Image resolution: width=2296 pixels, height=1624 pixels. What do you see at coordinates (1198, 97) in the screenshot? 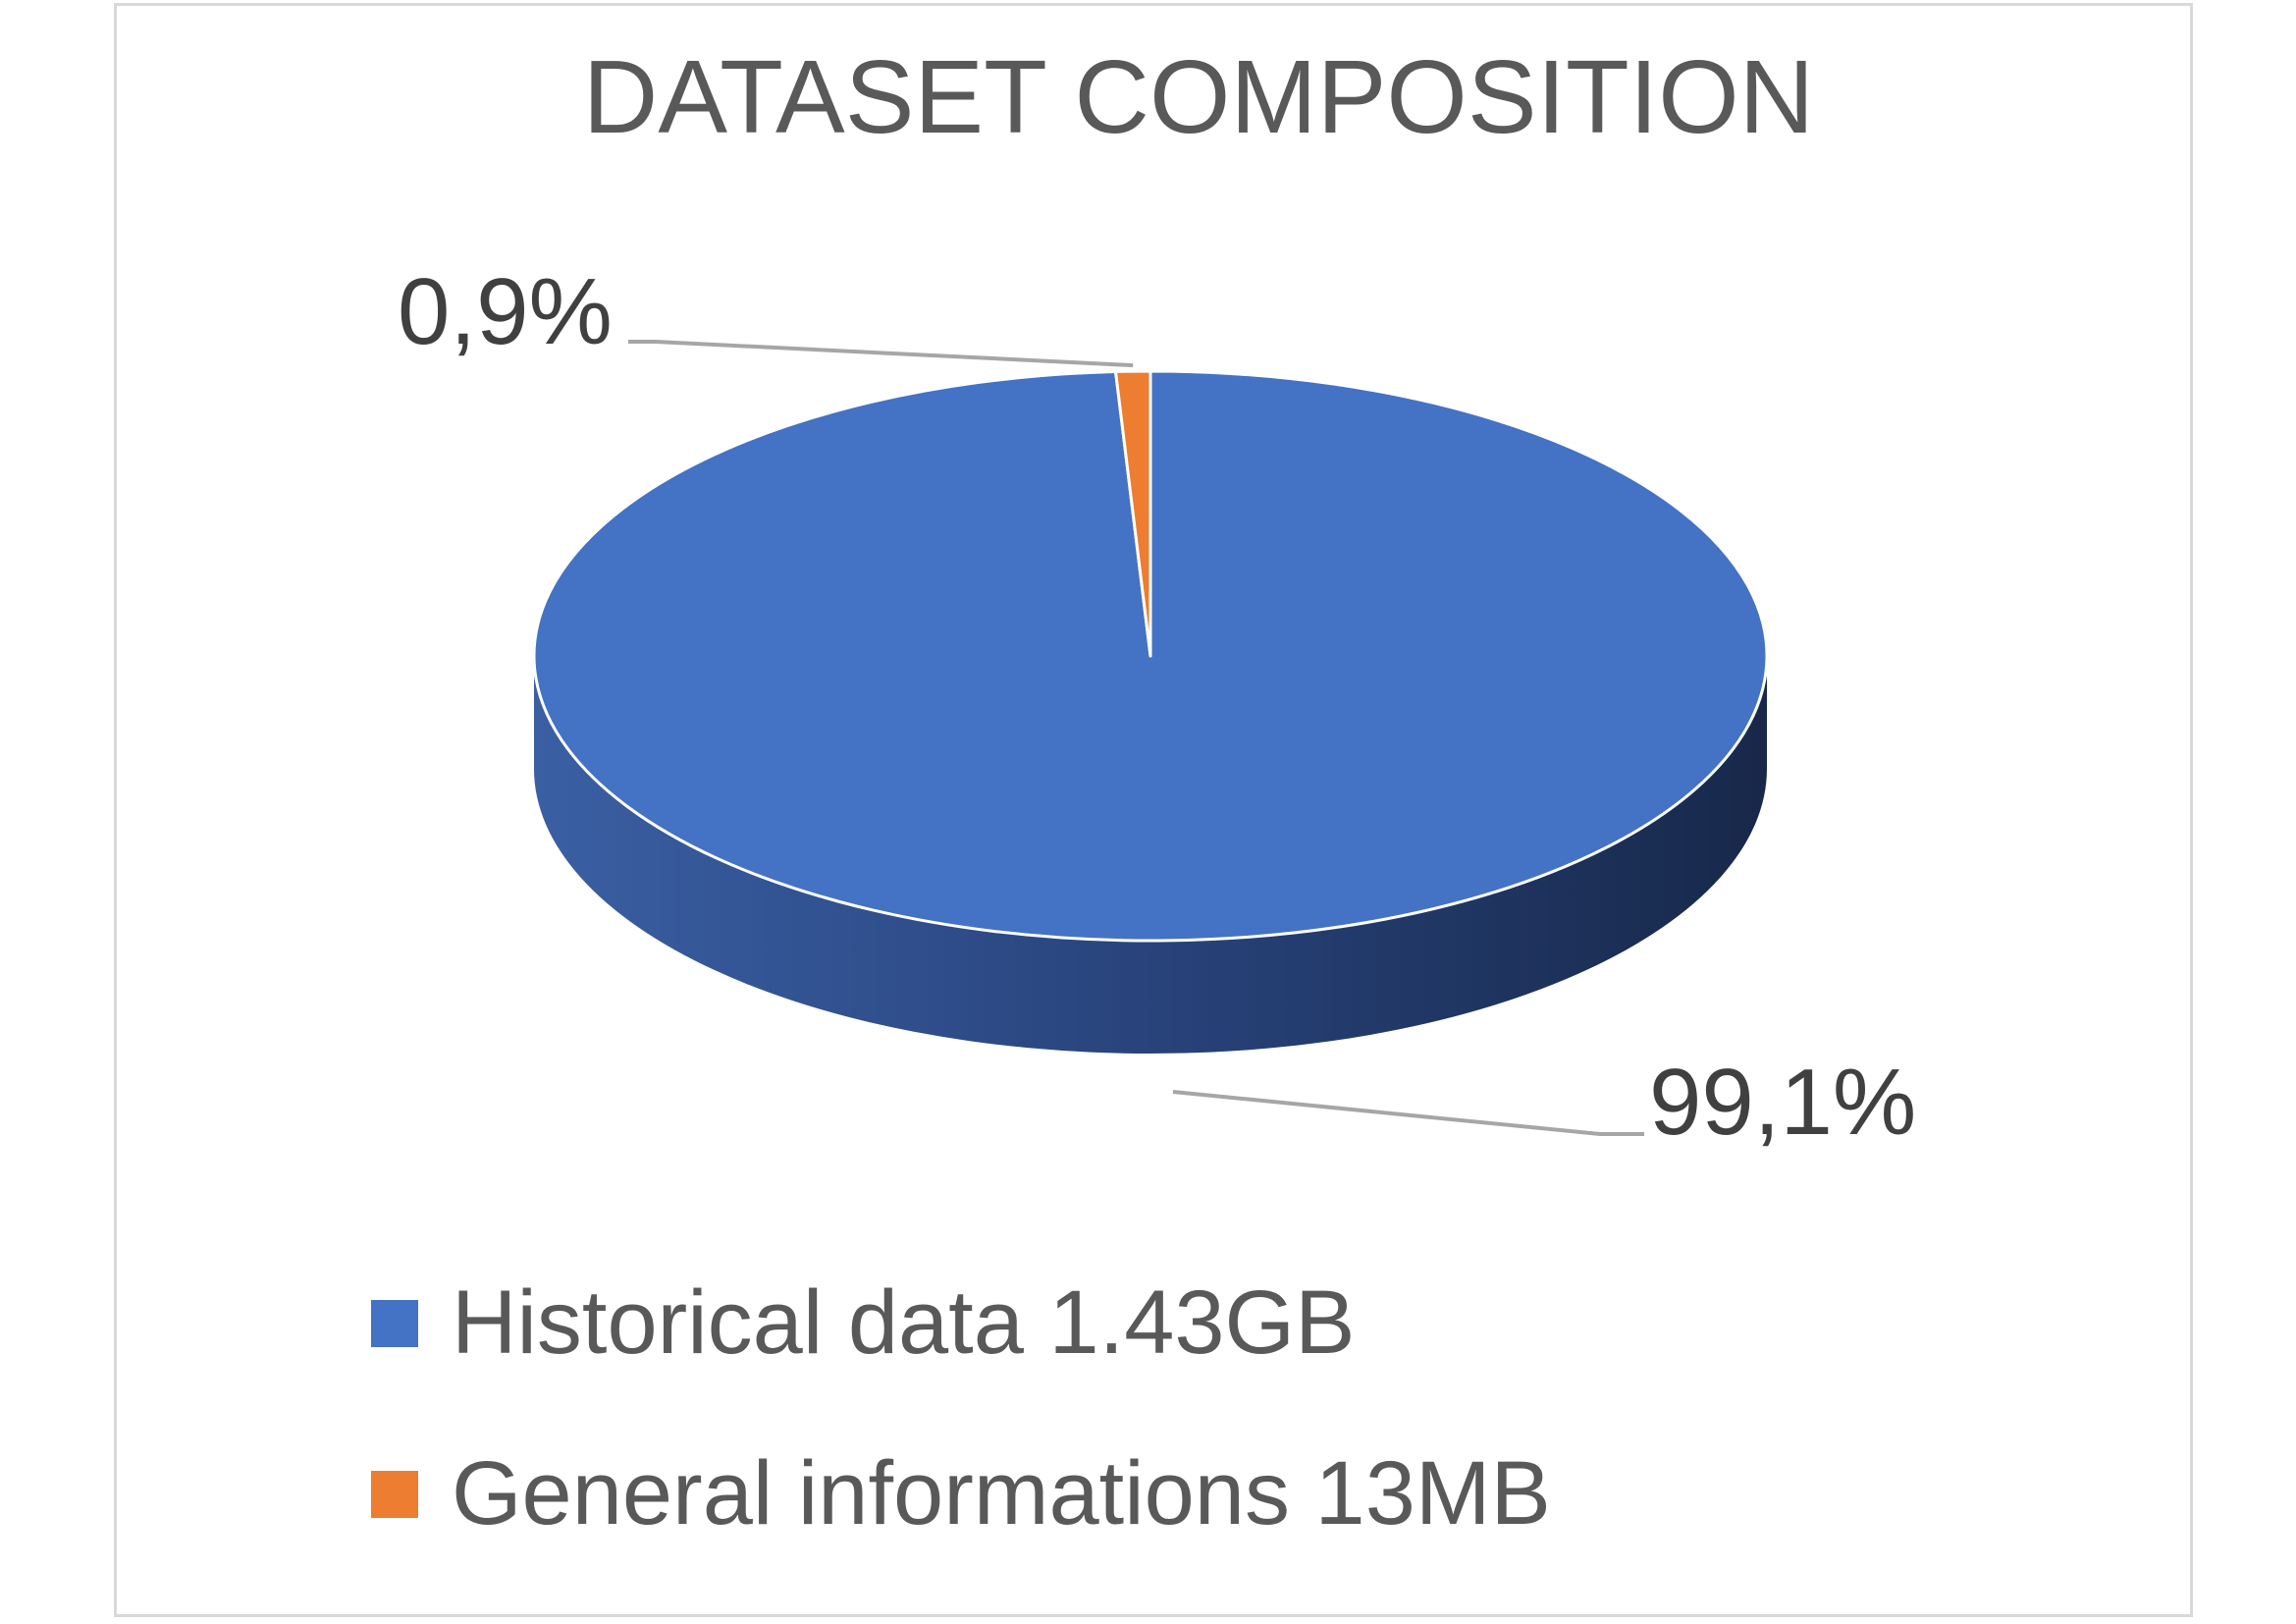
I see `chart-title: DATASET COMPOSITION` at bounding box center [1198, 97].